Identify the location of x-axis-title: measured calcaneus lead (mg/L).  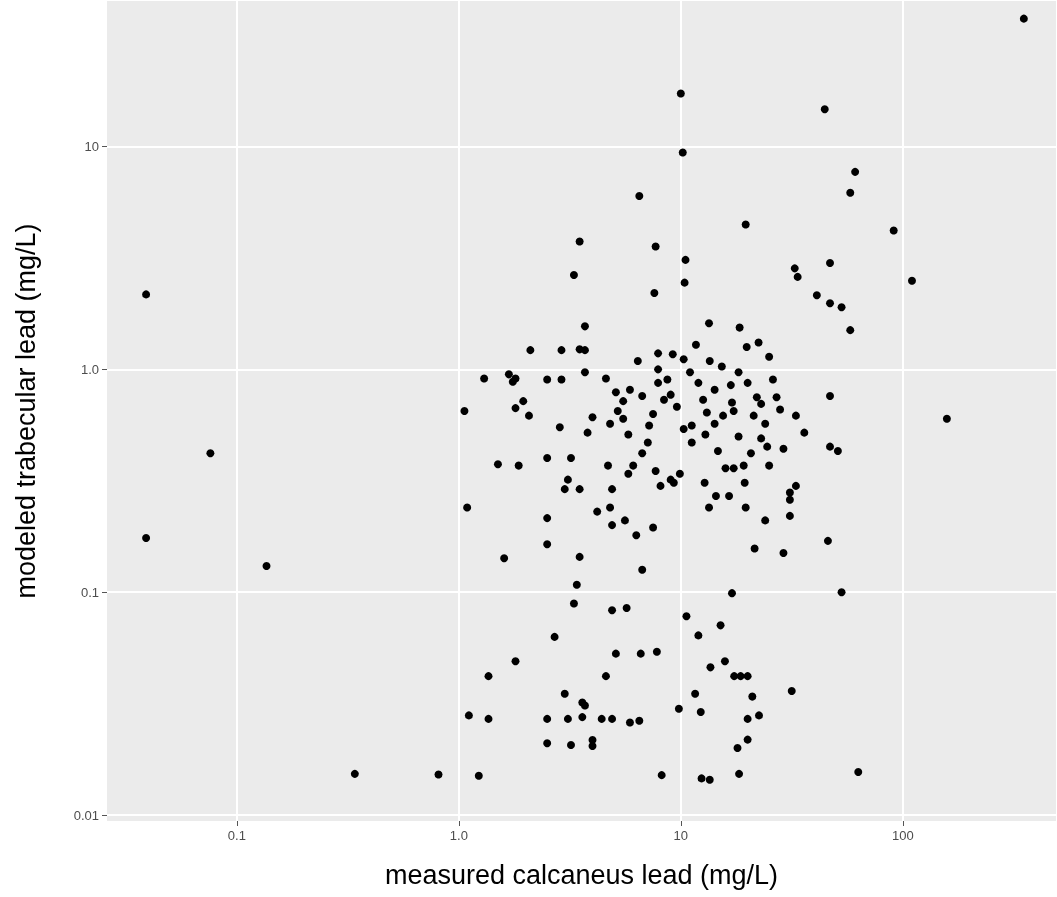
(581, 874).